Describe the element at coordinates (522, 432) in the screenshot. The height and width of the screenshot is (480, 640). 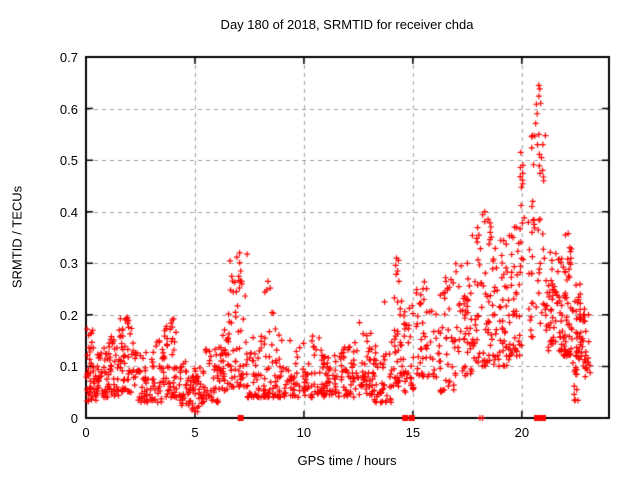
I see `x-tick-label: 20` at that location.